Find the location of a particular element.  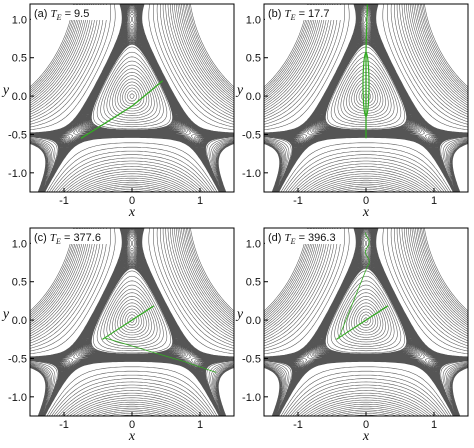

panel-label: (c) TE = 377.6 is located at coordinates (67, 239).